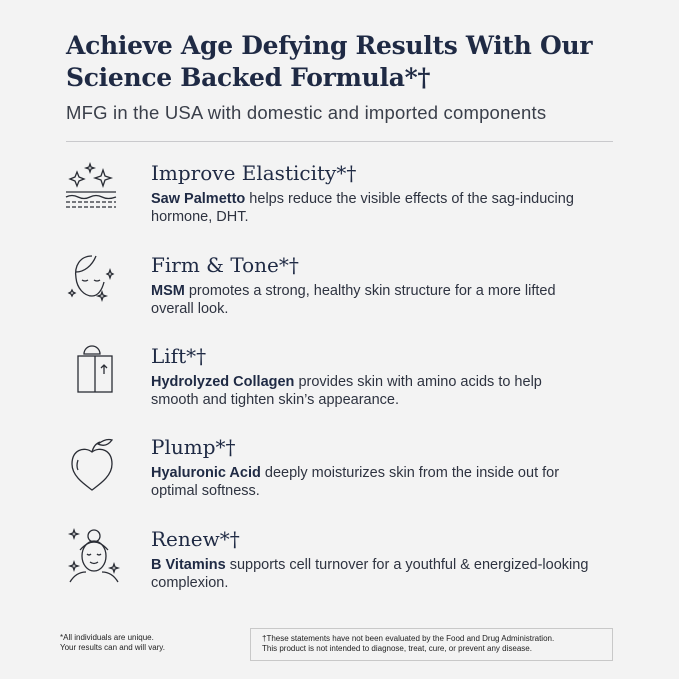 This screenshot has width=679, height=679. I want to click on peach-icon, so click(92, 464).